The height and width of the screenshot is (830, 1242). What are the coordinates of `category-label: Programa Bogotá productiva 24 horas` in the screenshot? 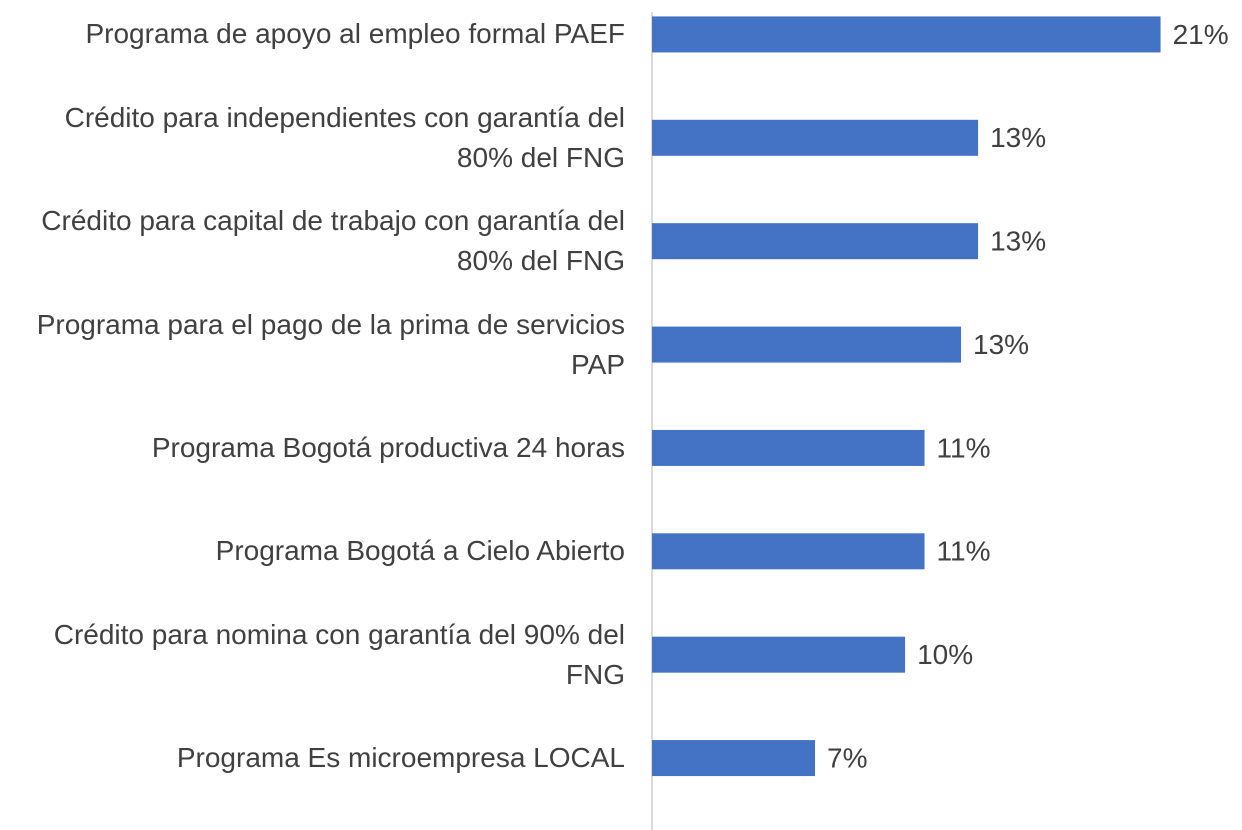 It's located at (388, 447).